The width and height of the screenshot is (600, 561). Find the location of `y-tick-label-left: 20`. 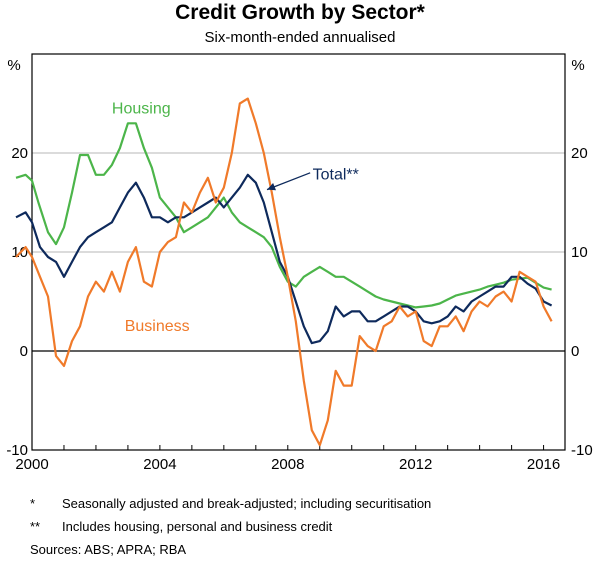

y-tick-label-left: 20 is located at coordinates (19, 153).